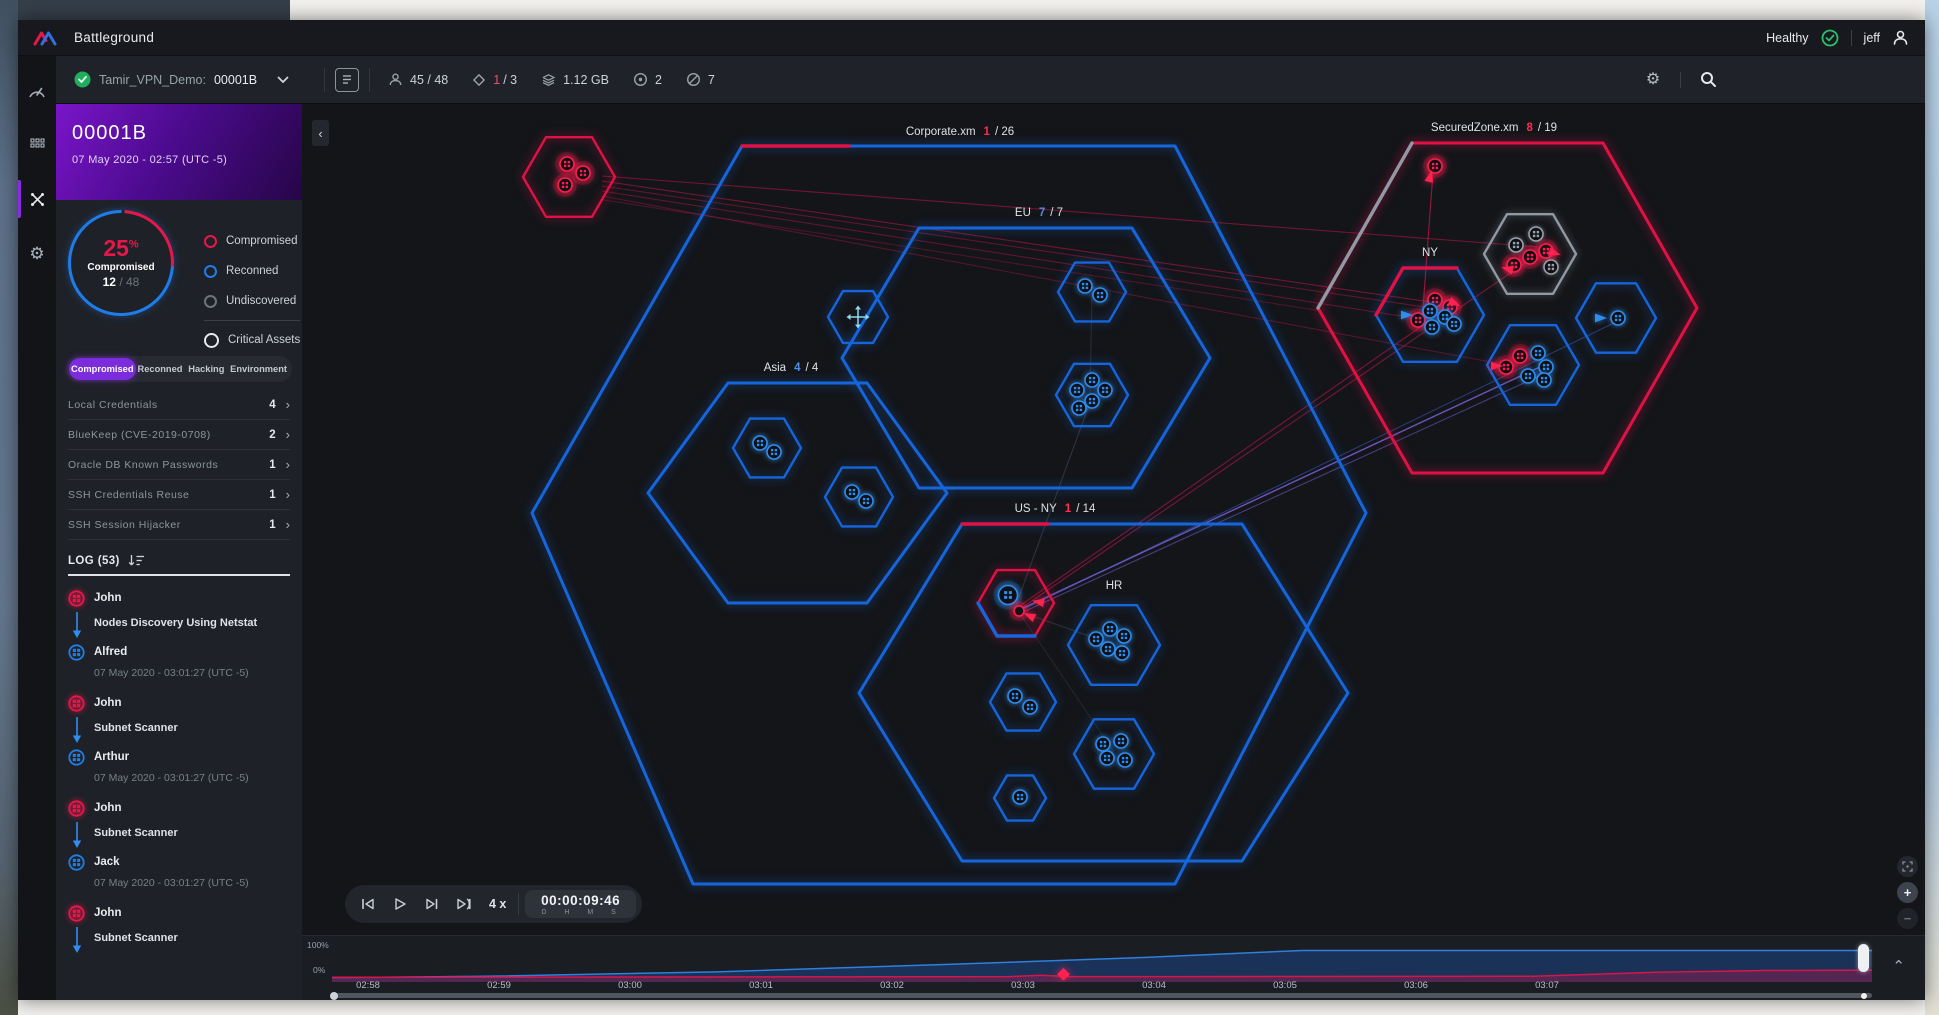 The height and width of the screenshot is (1015, 1939). I want to click on sort-icon, so click(136, 560).